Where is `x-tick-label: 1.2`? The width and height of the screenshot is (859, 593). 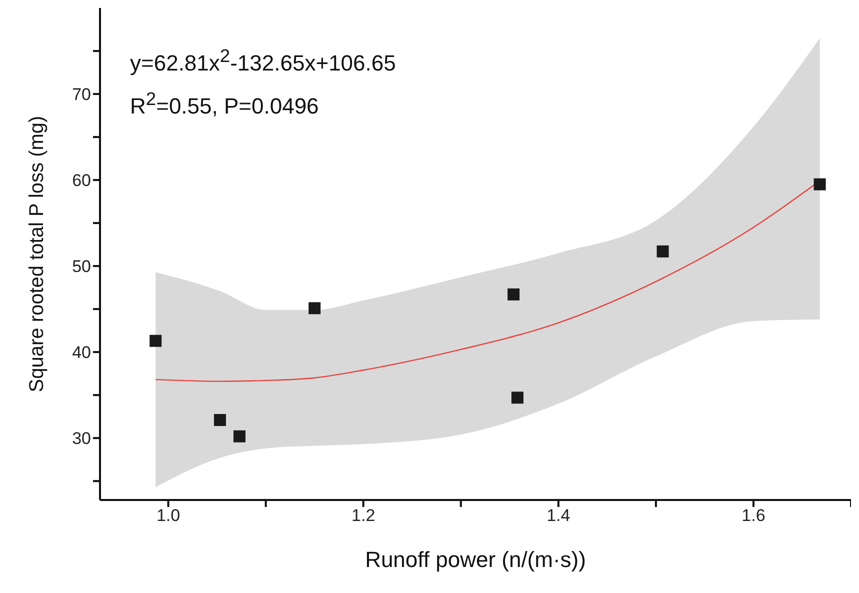
x-tick-label: 1.2 is located at coordinates (364, 516).